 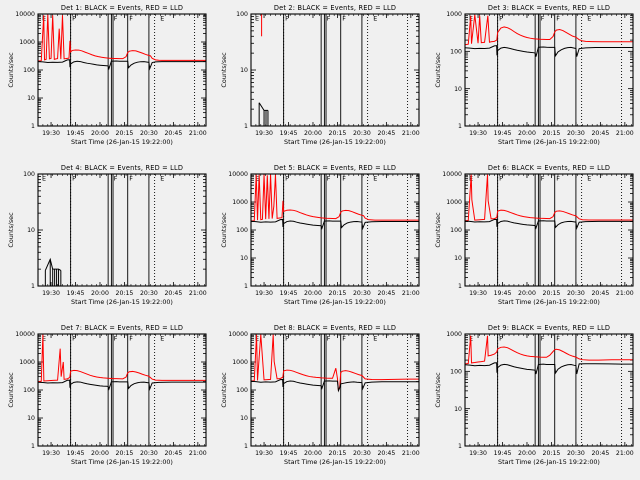 I want to click on panel-title: Det 6: BLACK = Events, RED = LLD, so click(x=548, y=168).